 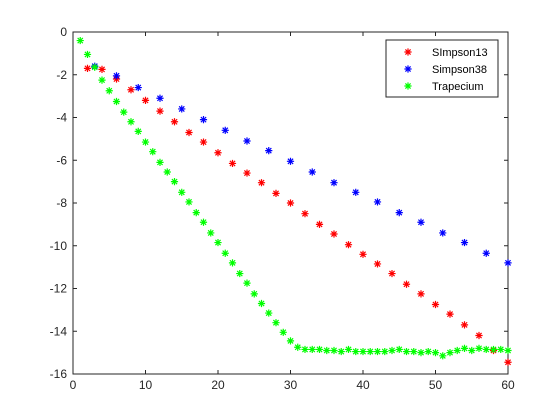 What do you see at coordinates (59, 289) in the screenshot?
I see `y-tick-label: -12` at bounding box center [59, 289].